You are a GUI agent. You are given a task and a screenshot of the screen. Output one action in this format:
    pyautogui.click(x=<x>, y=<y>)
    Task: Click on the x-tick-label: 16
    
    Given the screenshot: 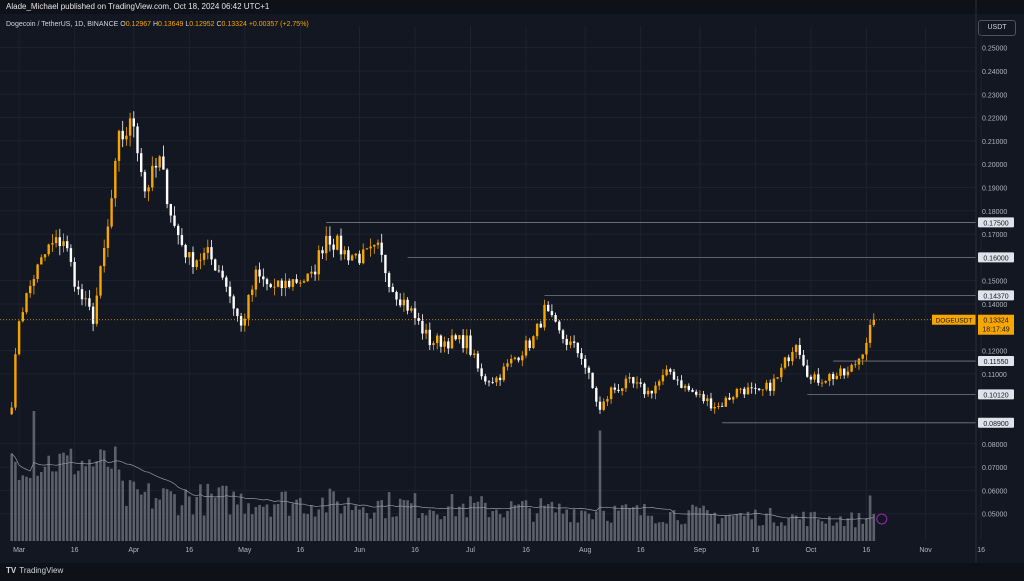 What is the action you would take?
    pyautogui.click(x=189, y=550)
    